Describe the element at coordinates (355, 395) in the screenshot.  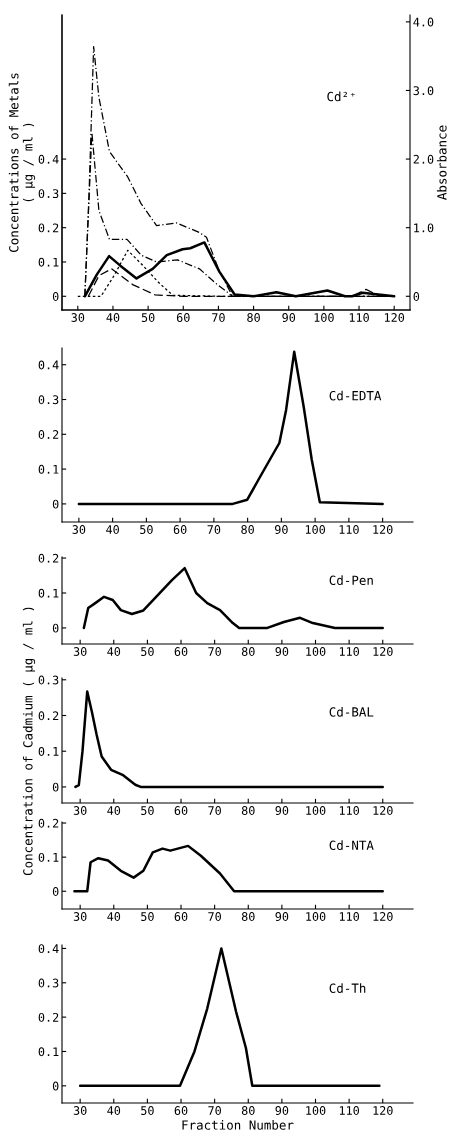
I see `annotation: Cd-EDTA` at that location.